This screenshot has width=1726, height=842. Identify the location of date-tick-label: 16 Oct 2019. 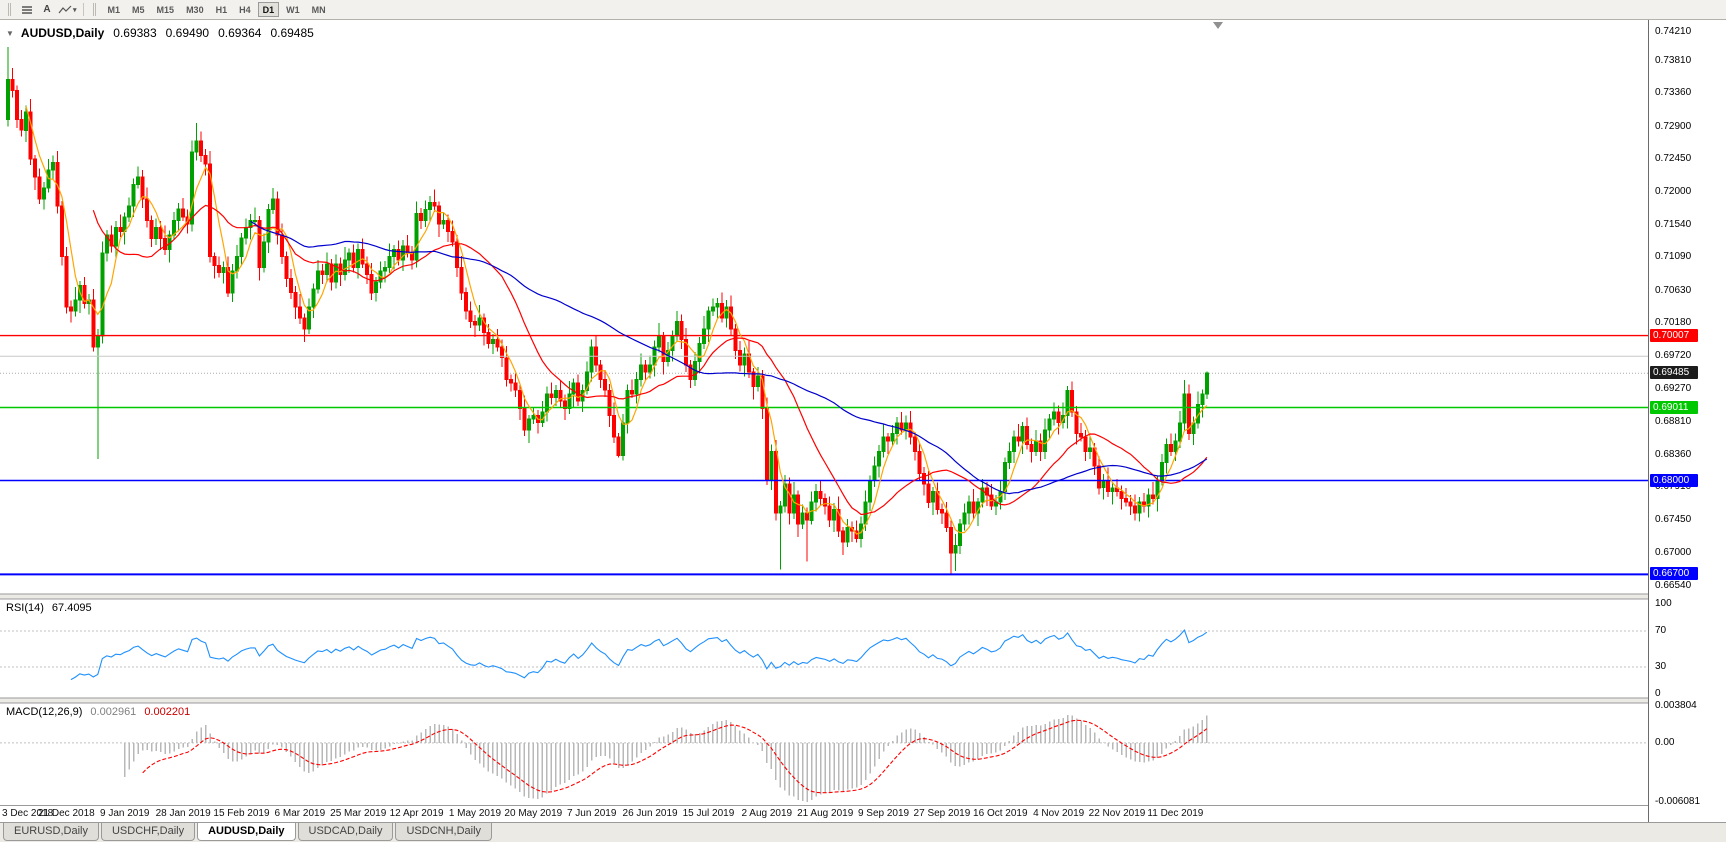
(1000, 813).